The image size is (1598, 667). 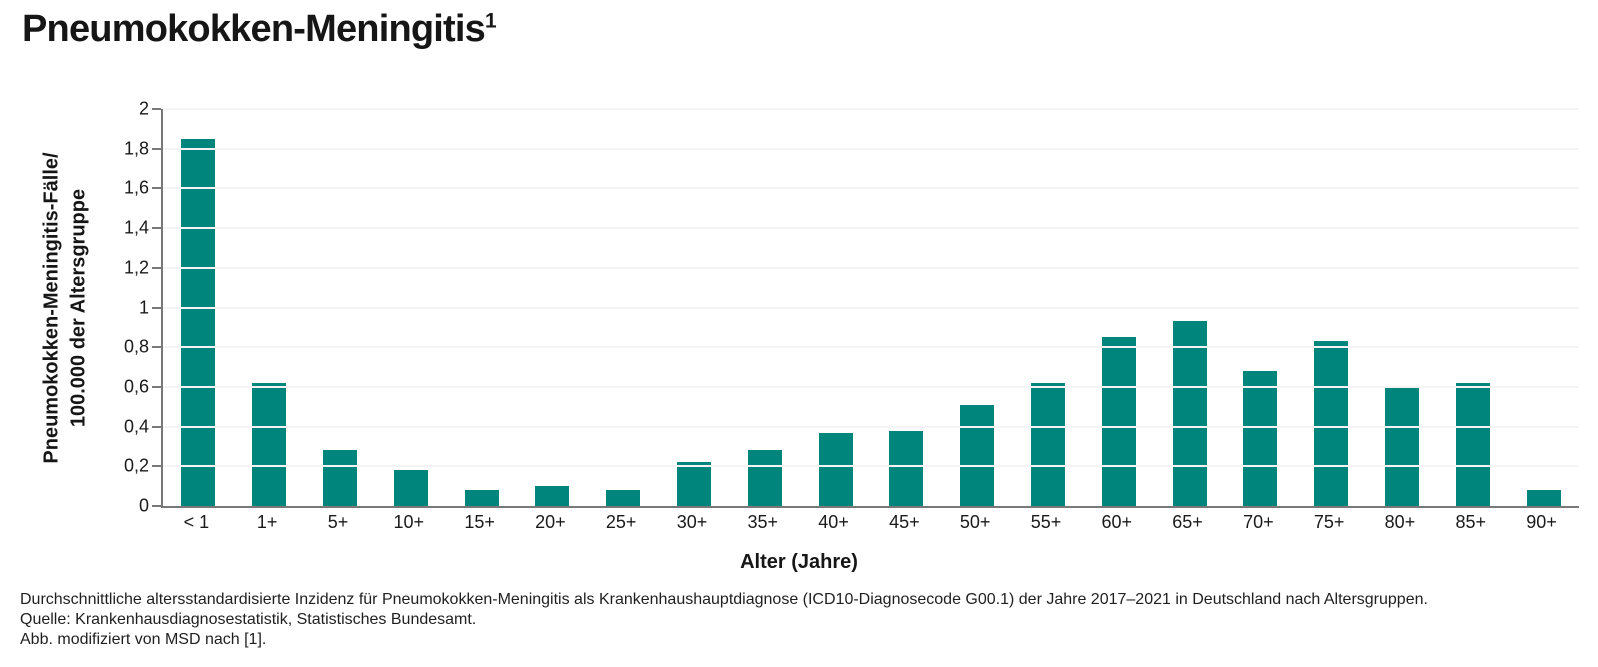 What do you see at coordinates (196, 522) in the screenshot?
I see `x-tick-label: < 1` at bounding box center [196, 522].